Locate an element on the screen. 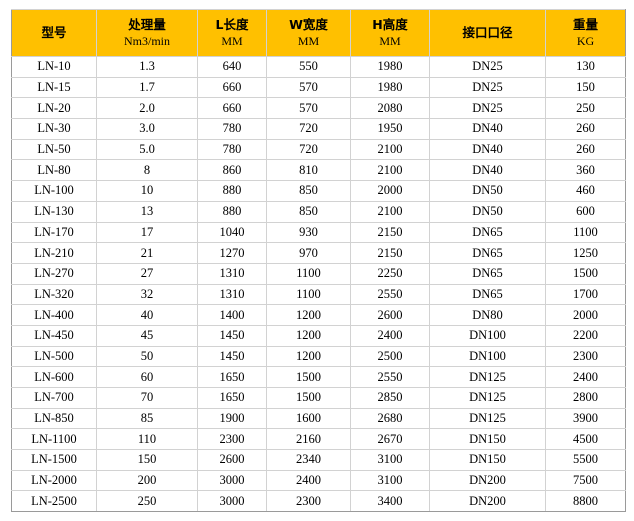  cell-model: LN-2000 is located at coordinates (54, 480).